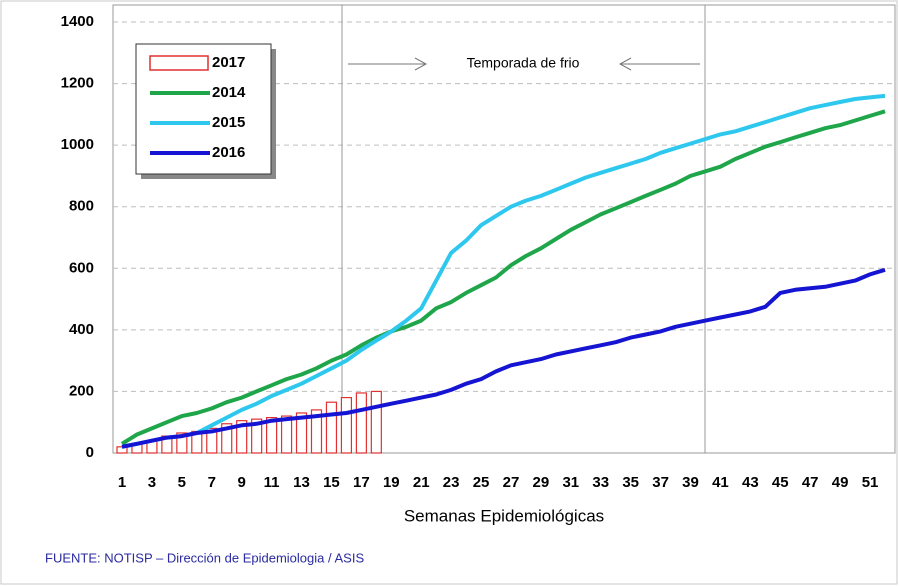 This screenshot has height=586, width=899. Describe the element at coordinates (630, 482) in the screenshot. I see `x-tick-label: 35` at that location.